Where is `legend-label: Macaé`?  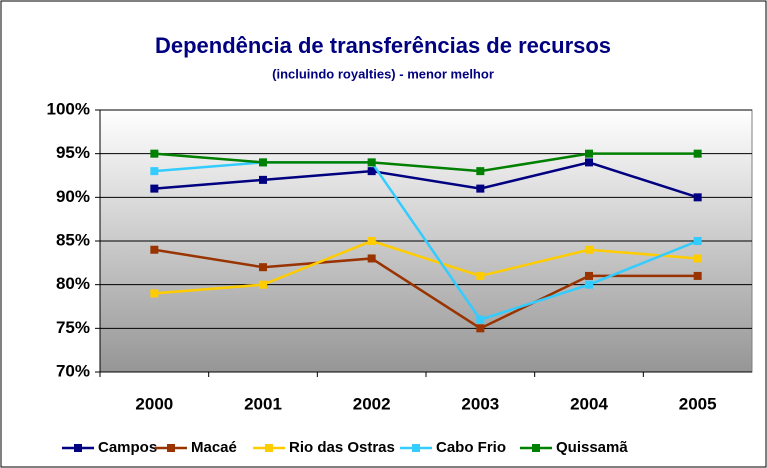
legend-label: Macaé is located at coordinates (214, 447).